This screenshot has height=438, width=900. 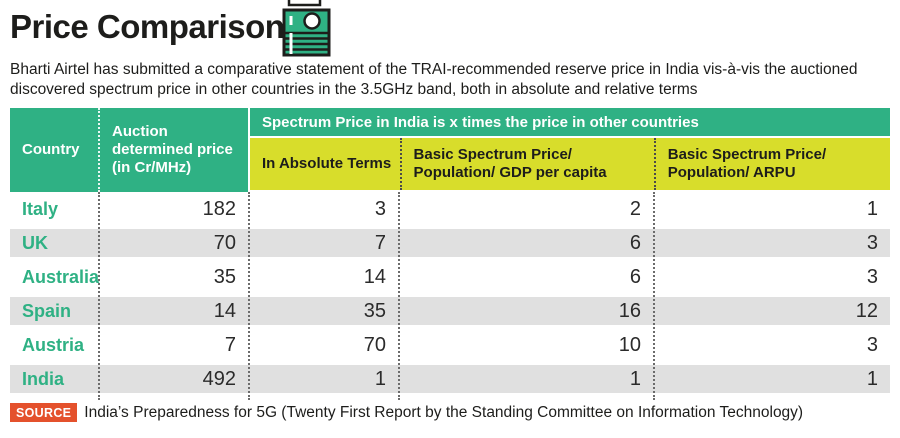 I want to click on gdp-per-capita-value: 1, so click(x=635, y=378).